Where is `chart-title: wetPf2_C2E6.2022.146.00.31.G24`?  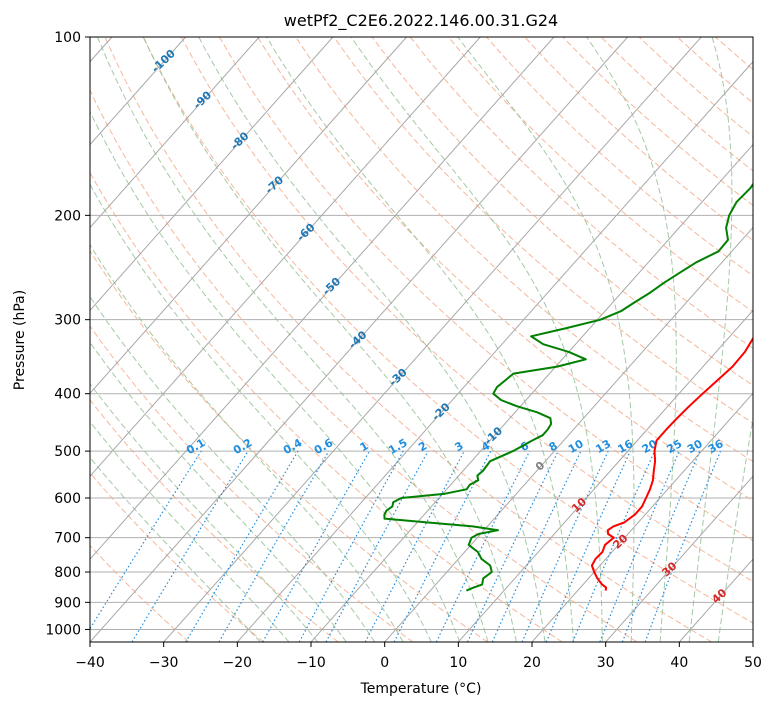
chart-title: wetPf2_C2E6.2022.146.00.31.G24 is located at coordinates (421, 21).